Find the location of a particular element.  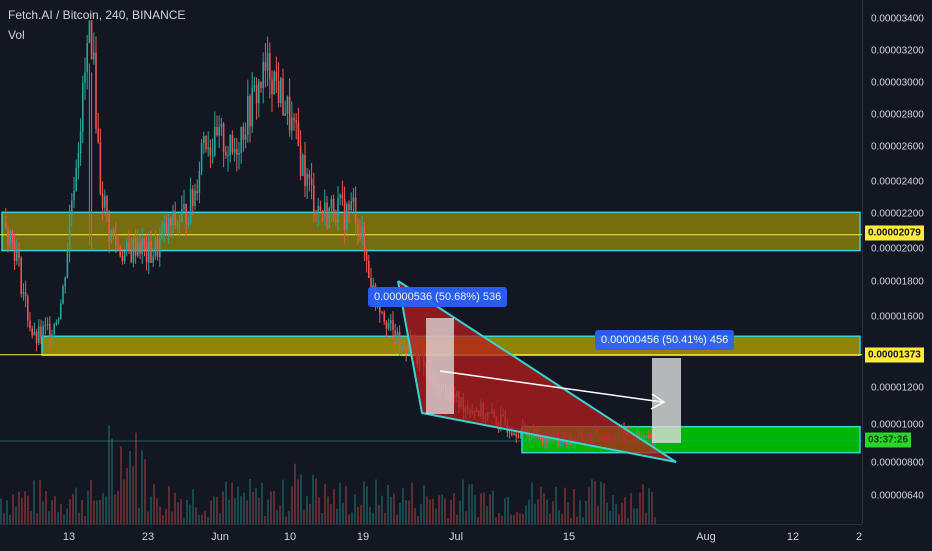

measure-label-1: 0.00000536 (50.68%) 536 is located at coordinates (438, 297).